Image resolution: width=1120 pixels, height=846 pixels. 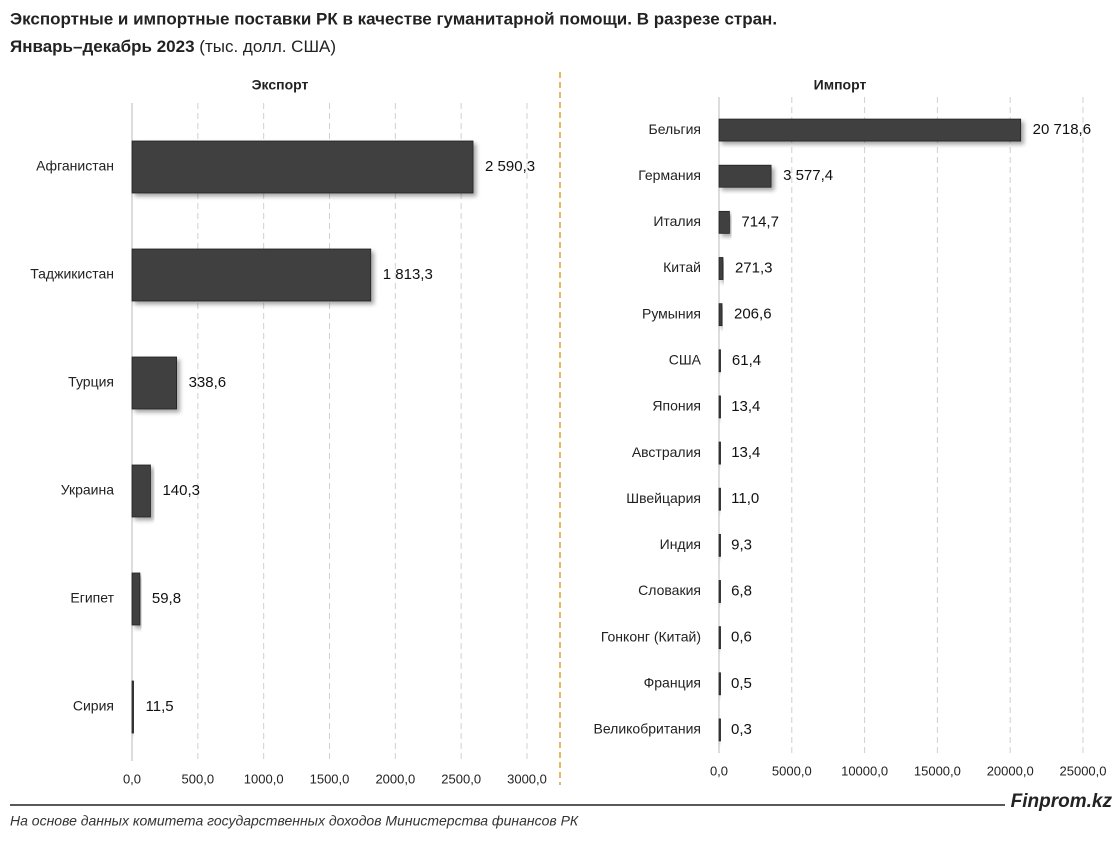 What do you see at coordinates (1062, 801) in the screenshot?
I see `brand: Finprom.kz` at bounding box center [1062, 801].